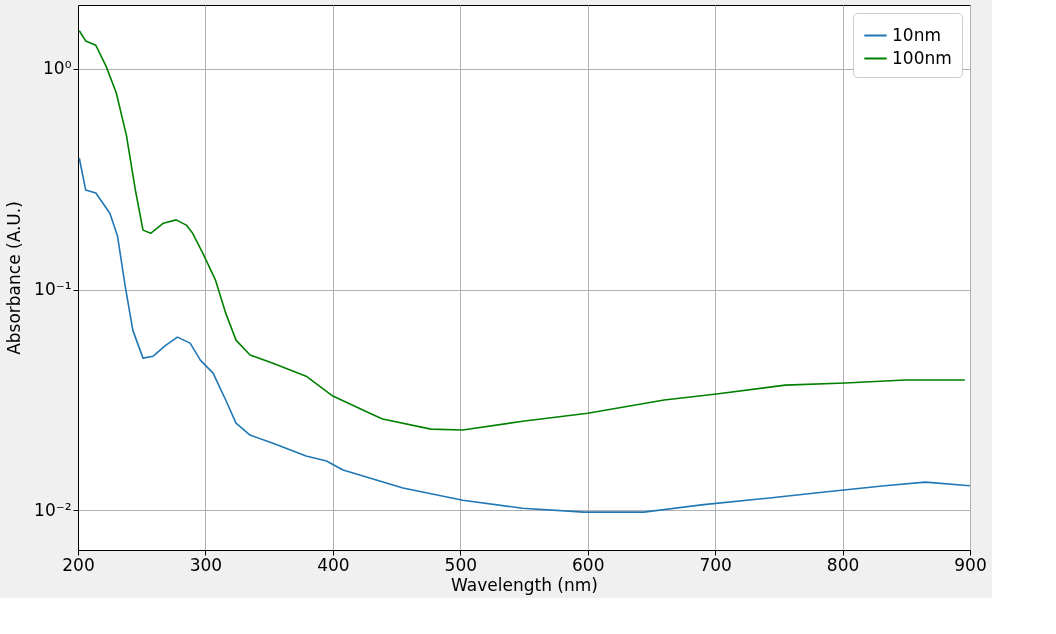 The width and height of the screenshot is (1056, 634). Describe the element at coordinates (970, 564) in the screenshot. I see `x-tick-label: 900` at that location.